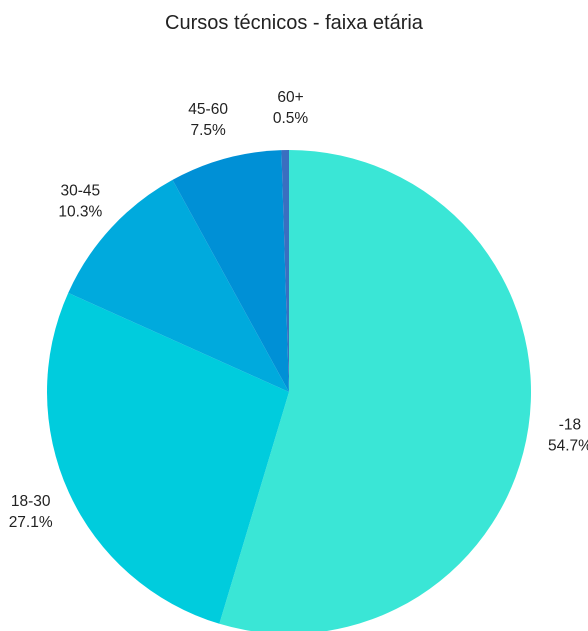 The image size is (588, 631). I want to click on slice-percent-label: 27.1%, so click(31, 522).